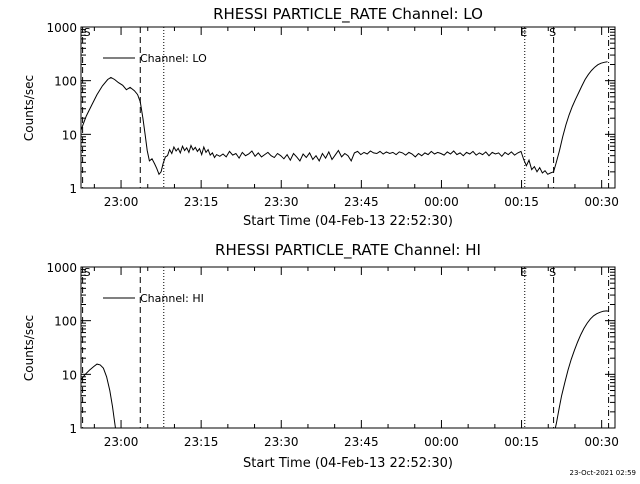  I want to click on chart-title: RHESSI PARTICLE_RATE Channel: HI, so click(348, 250).